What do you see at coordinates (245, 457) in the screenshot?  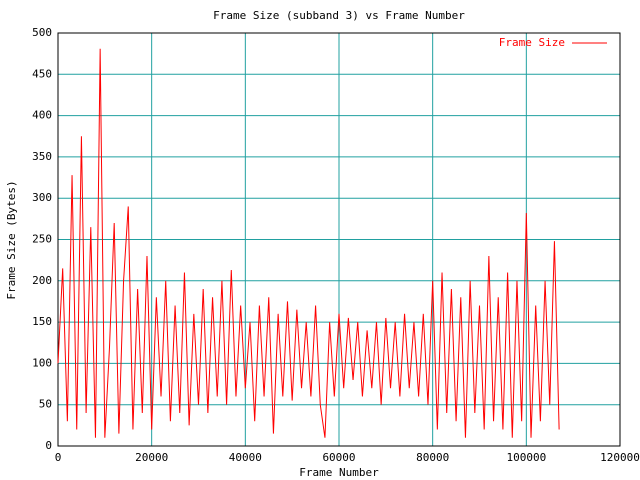 I see `x-tick-label: 40000` at bounding box center [245, 457].